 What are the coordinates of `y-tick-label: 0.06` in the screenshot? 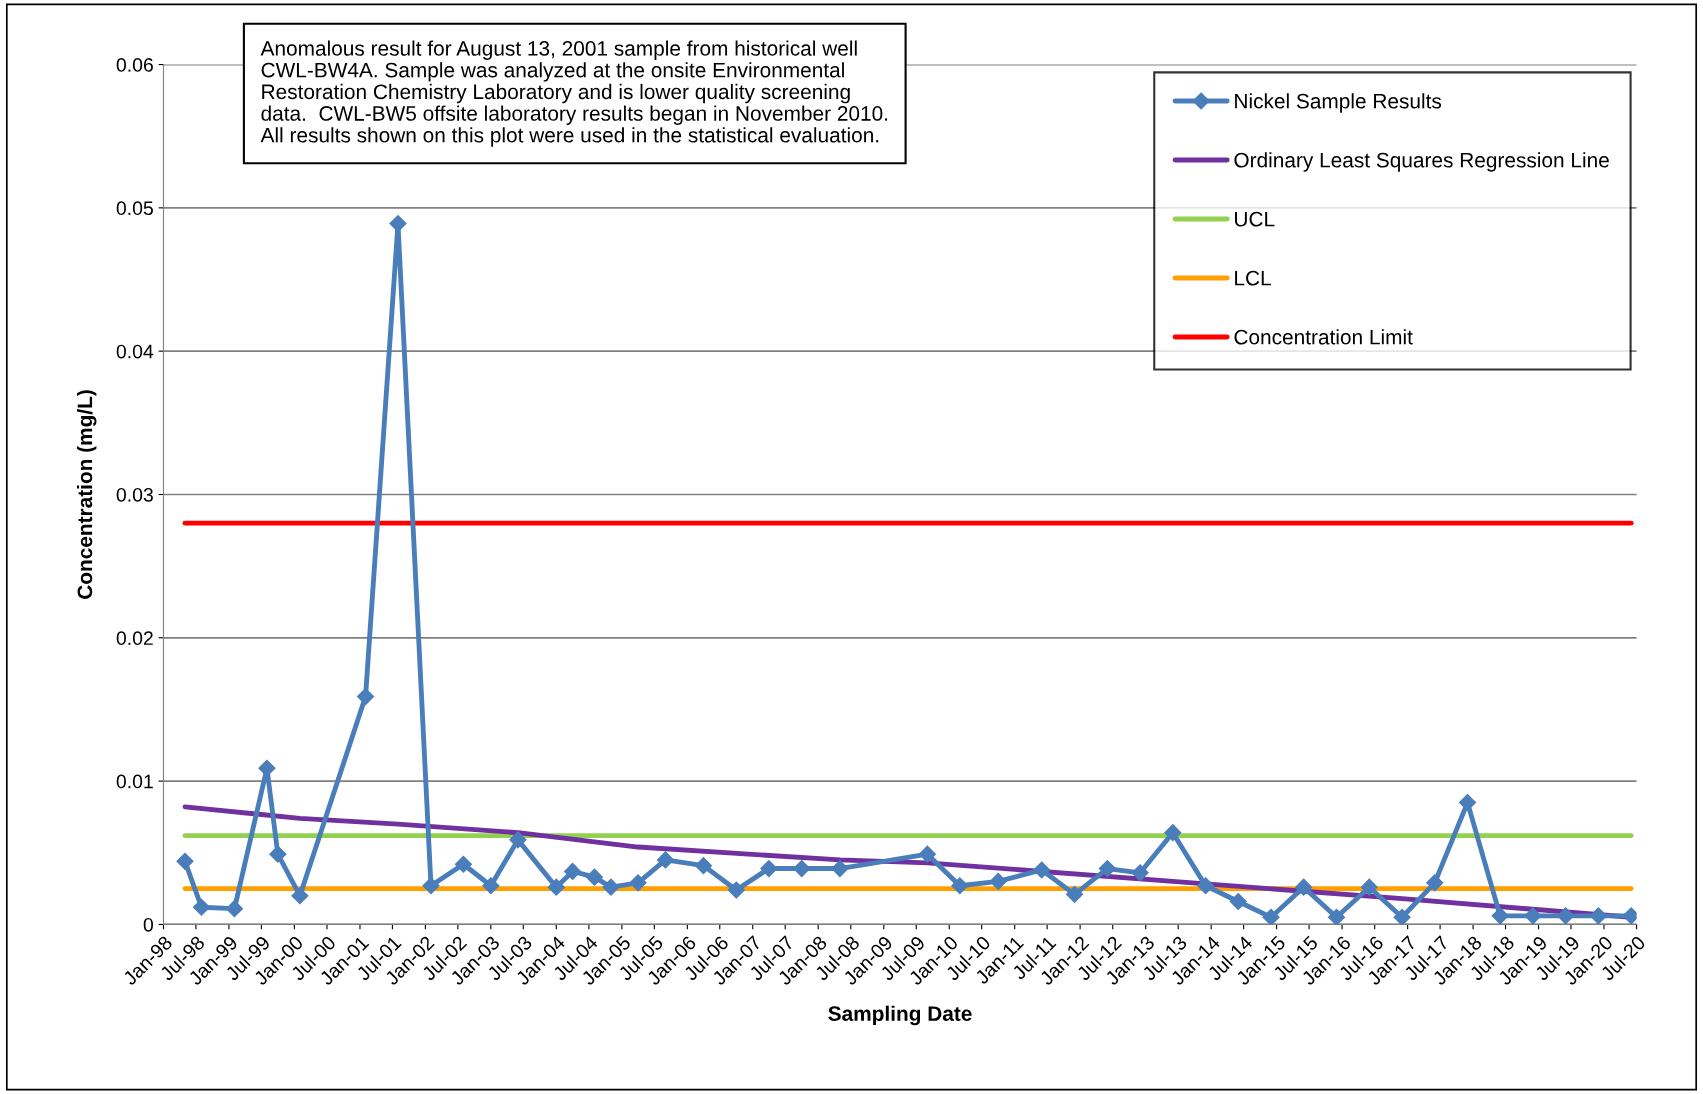 It's located at (134, 65).